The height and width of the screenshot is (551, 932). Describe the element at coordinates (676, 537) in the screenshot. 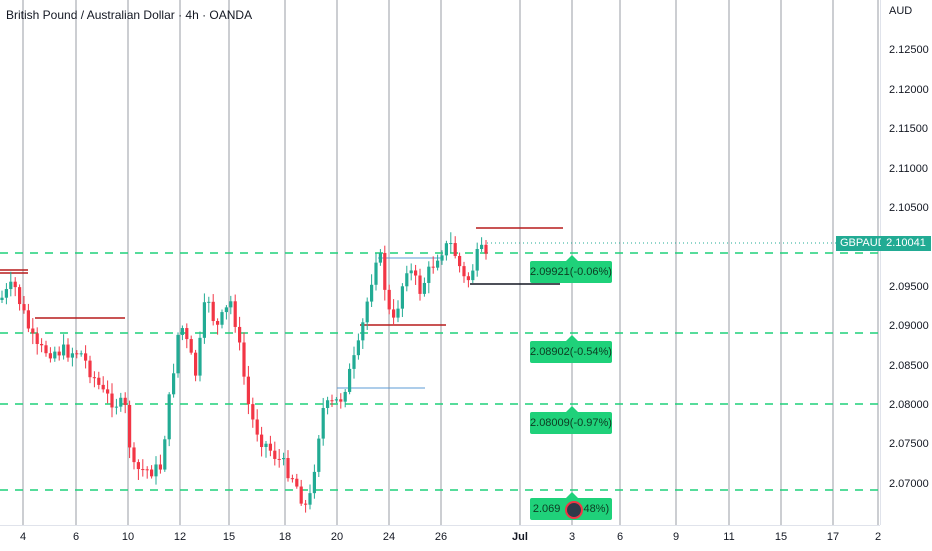

I see `time-label: 9` at that location.